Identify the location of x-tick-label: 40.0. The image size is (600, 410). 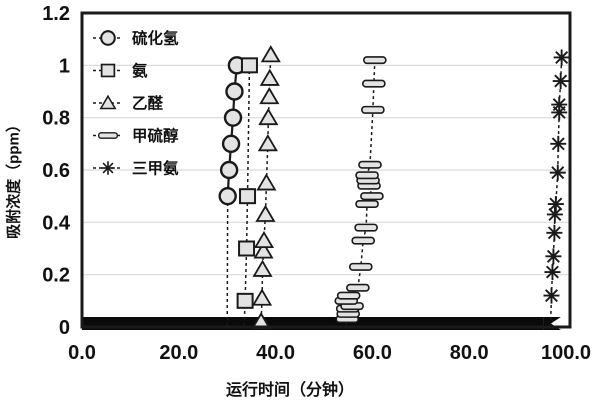
(275, 353).